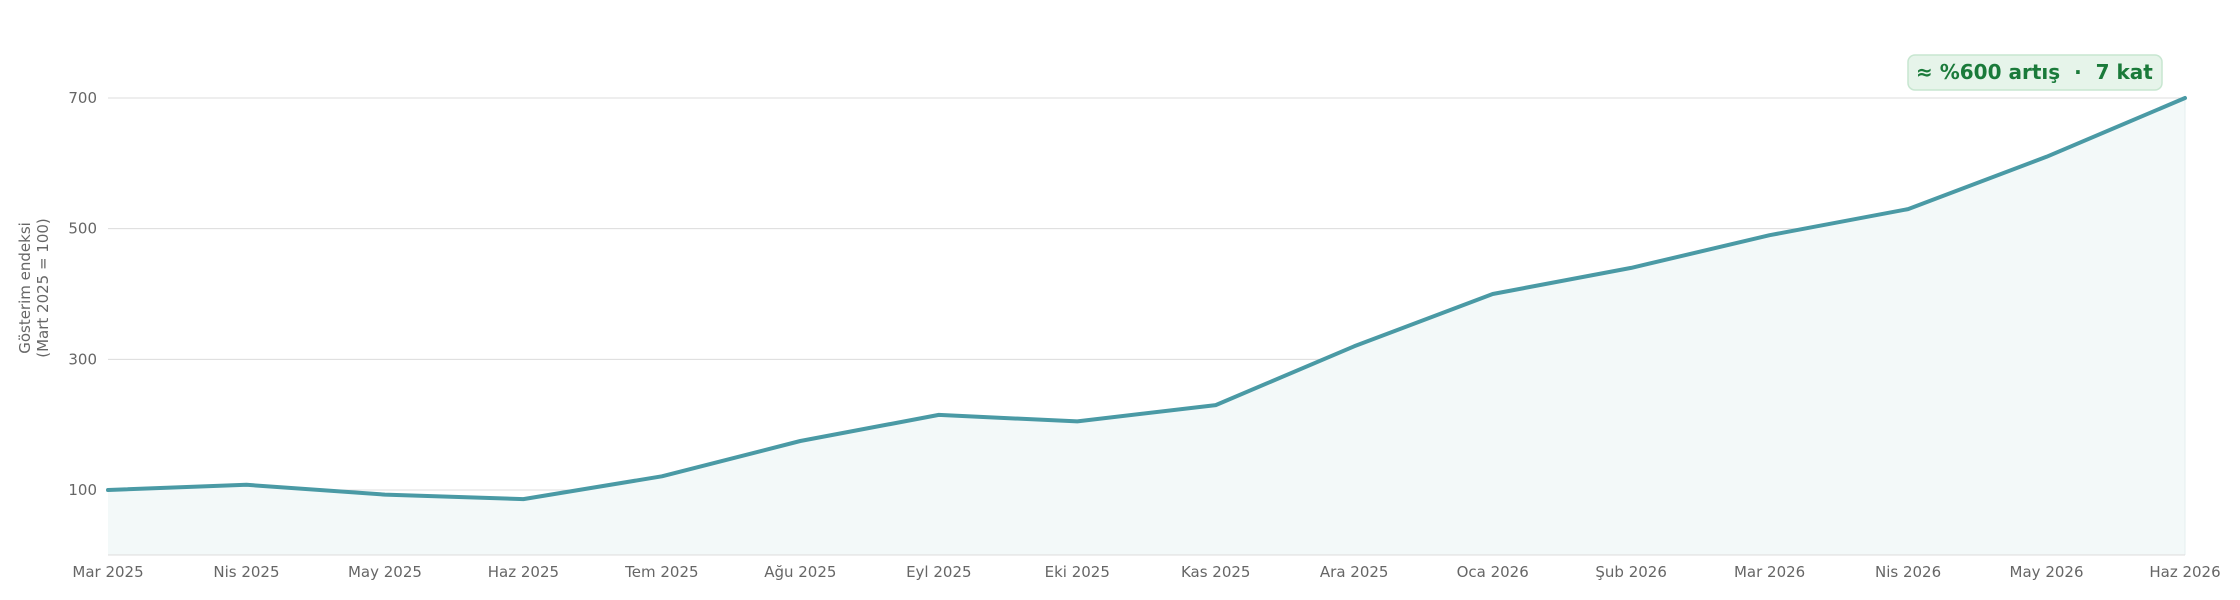  I want to click on y-axis-title-line-1: Gösterim endeksi, so click(25, 288).